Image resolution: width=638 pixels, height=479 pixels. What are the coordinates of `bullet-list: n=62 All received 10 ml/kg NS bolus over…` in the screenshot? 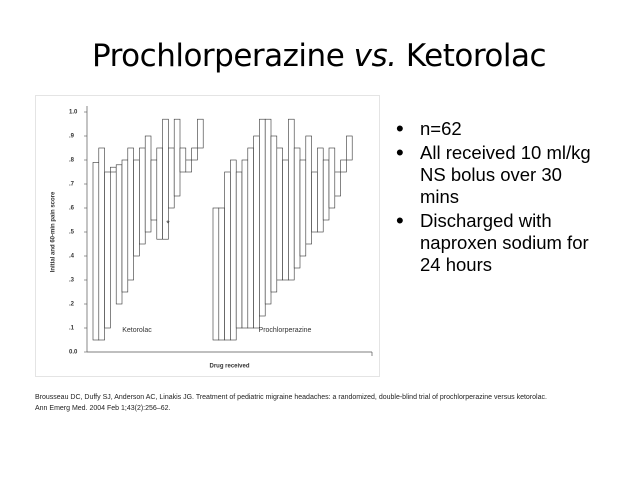 It's located at (496, 198).